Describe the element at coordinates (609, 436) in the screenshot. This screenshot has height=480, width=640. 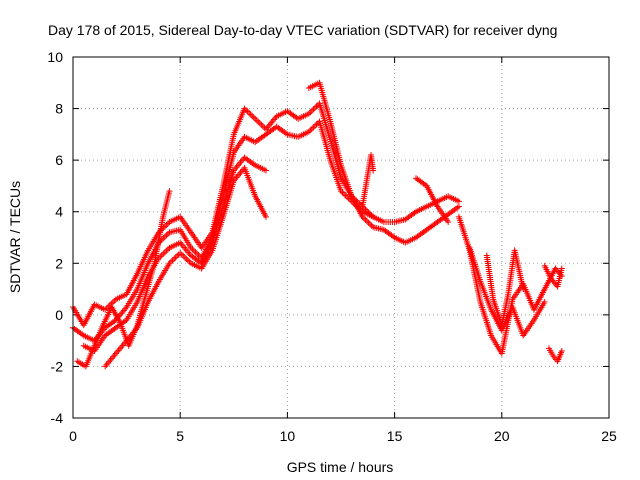
I see `x-tick-label: 25` at that location.